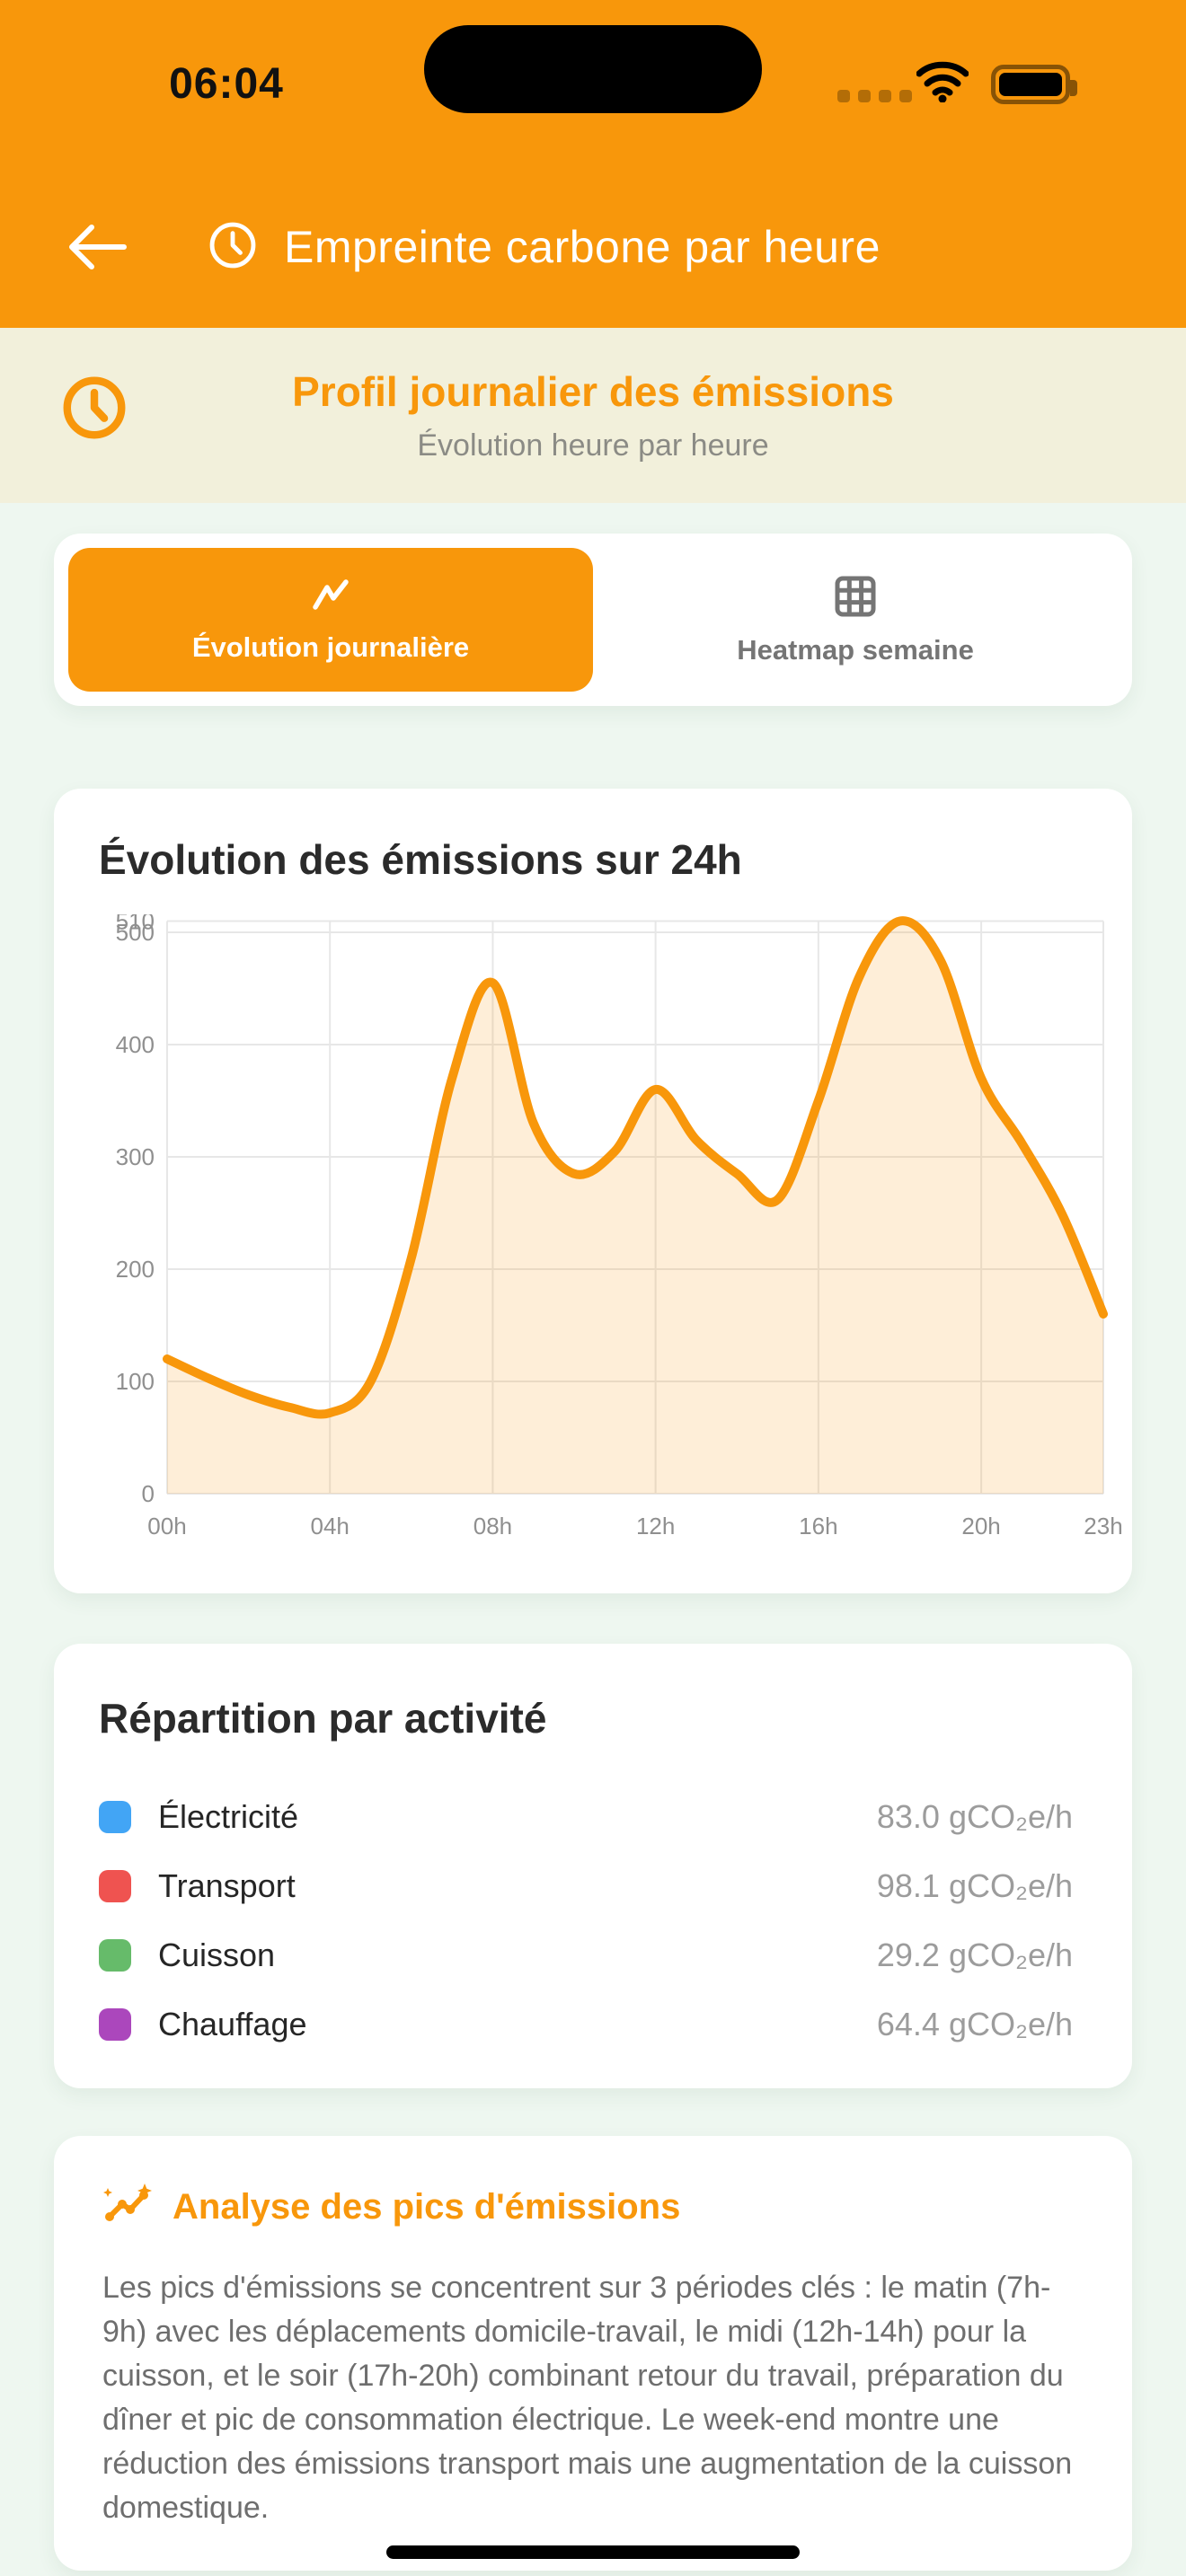  I want to click on back-button, so click(97, 248).